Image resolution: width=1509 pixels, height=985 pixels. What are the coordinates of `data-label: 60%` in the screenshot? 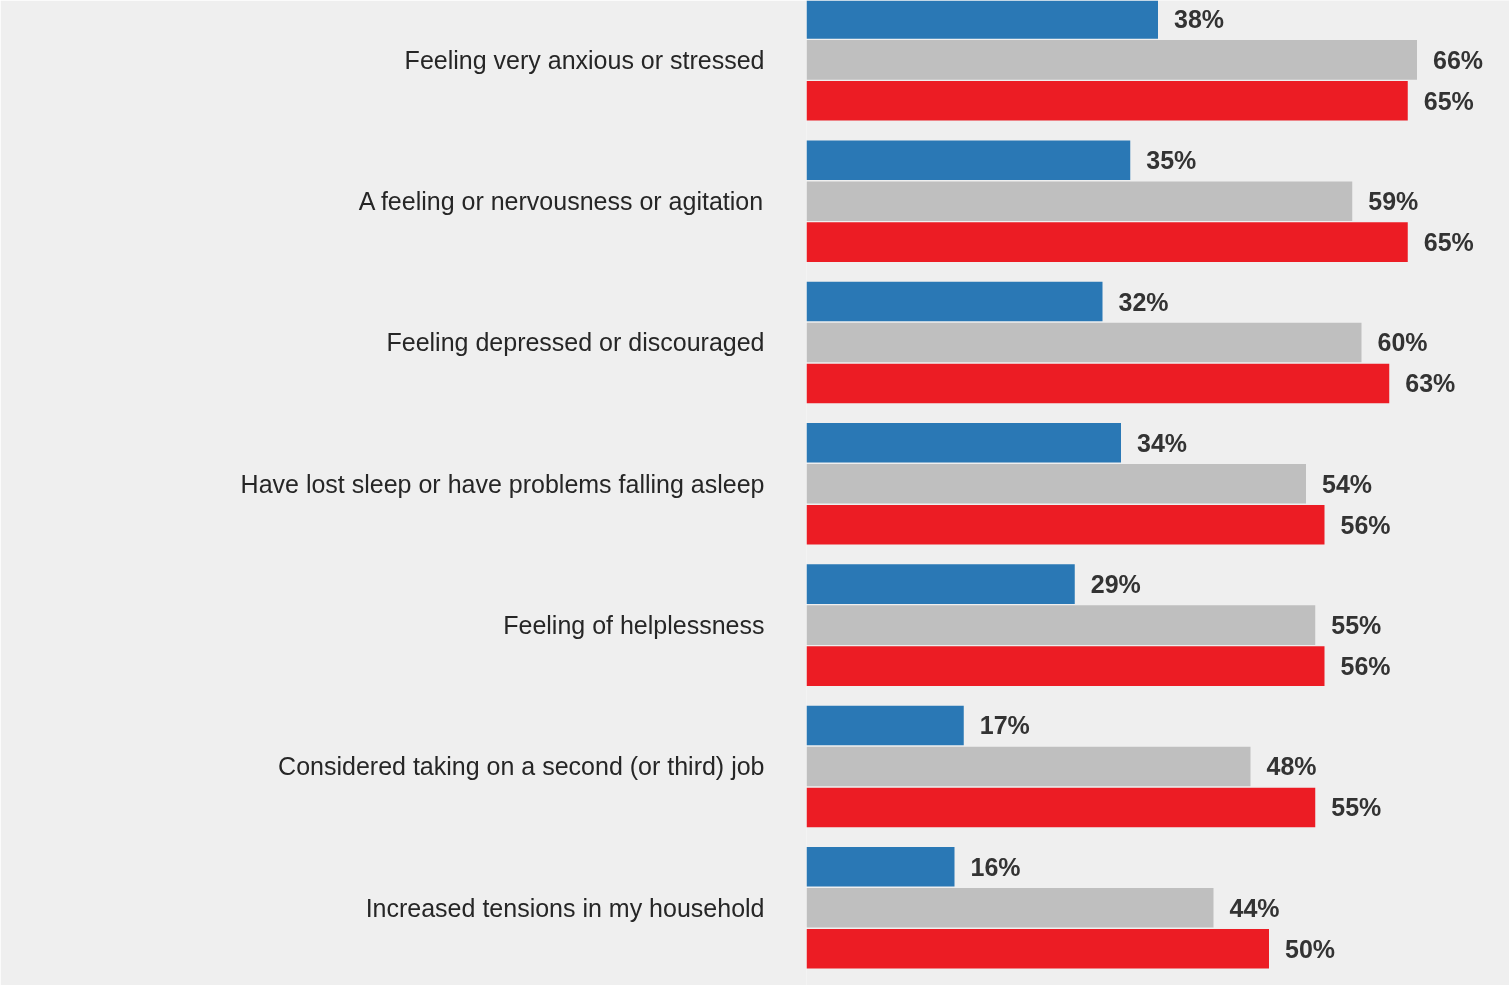 It's located at (1402, 342).